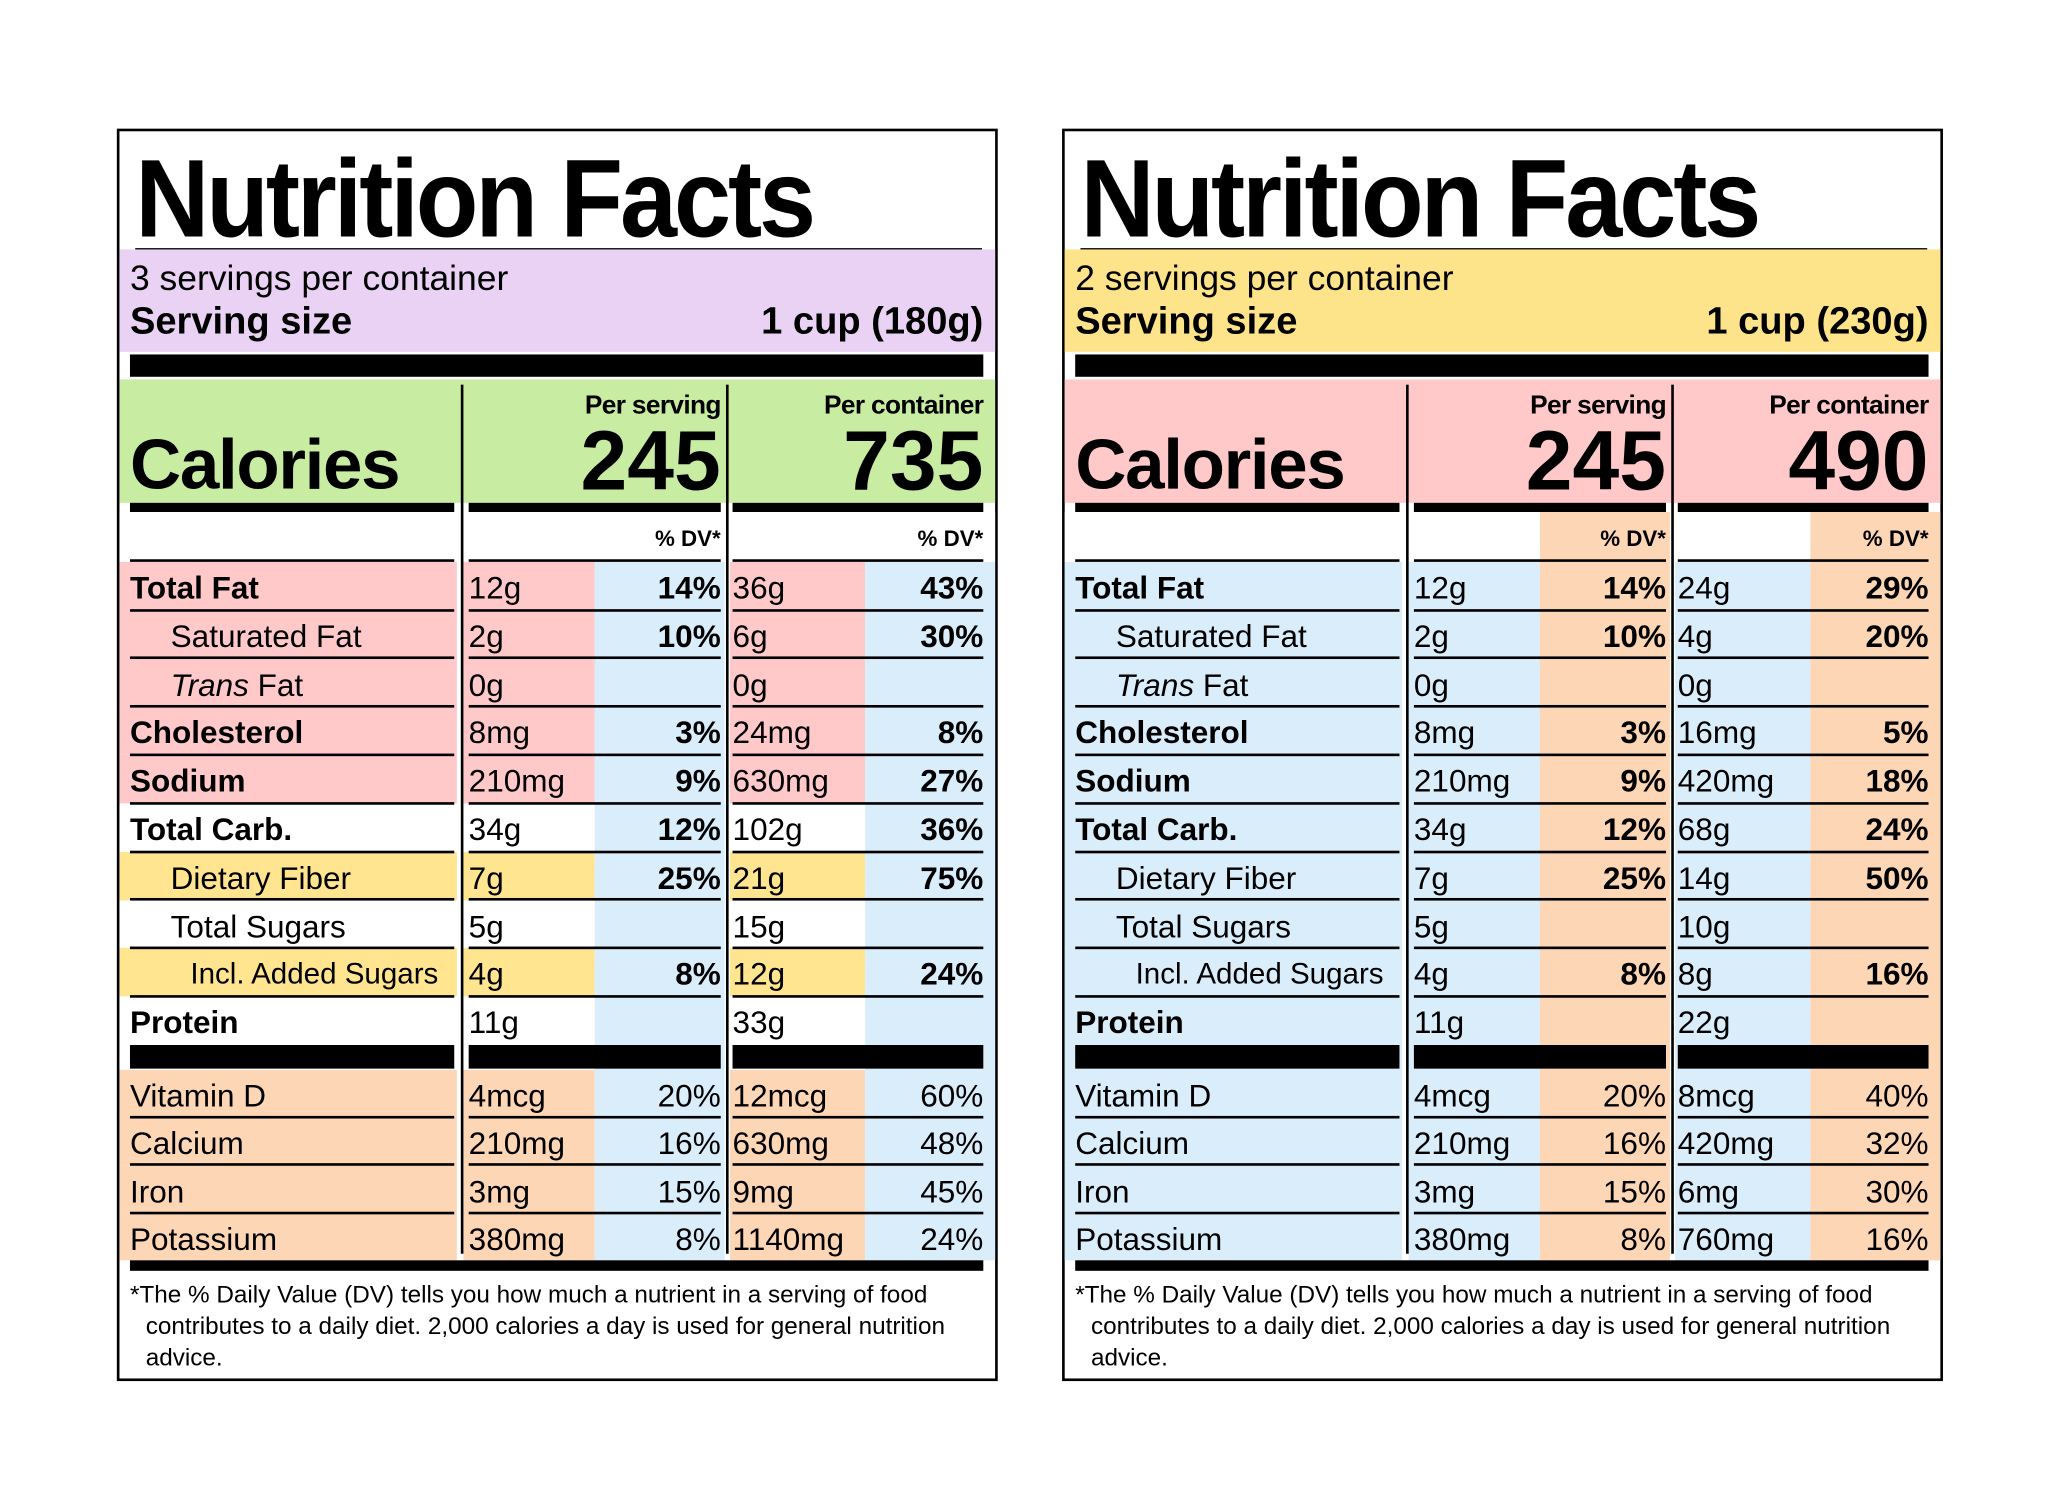 Image resolution: width=2048 pixels, height=1490 pixels. Describe the element at coordinates (1643, 782) in the screenshot. I see `serving-dv: 9%` at that location.